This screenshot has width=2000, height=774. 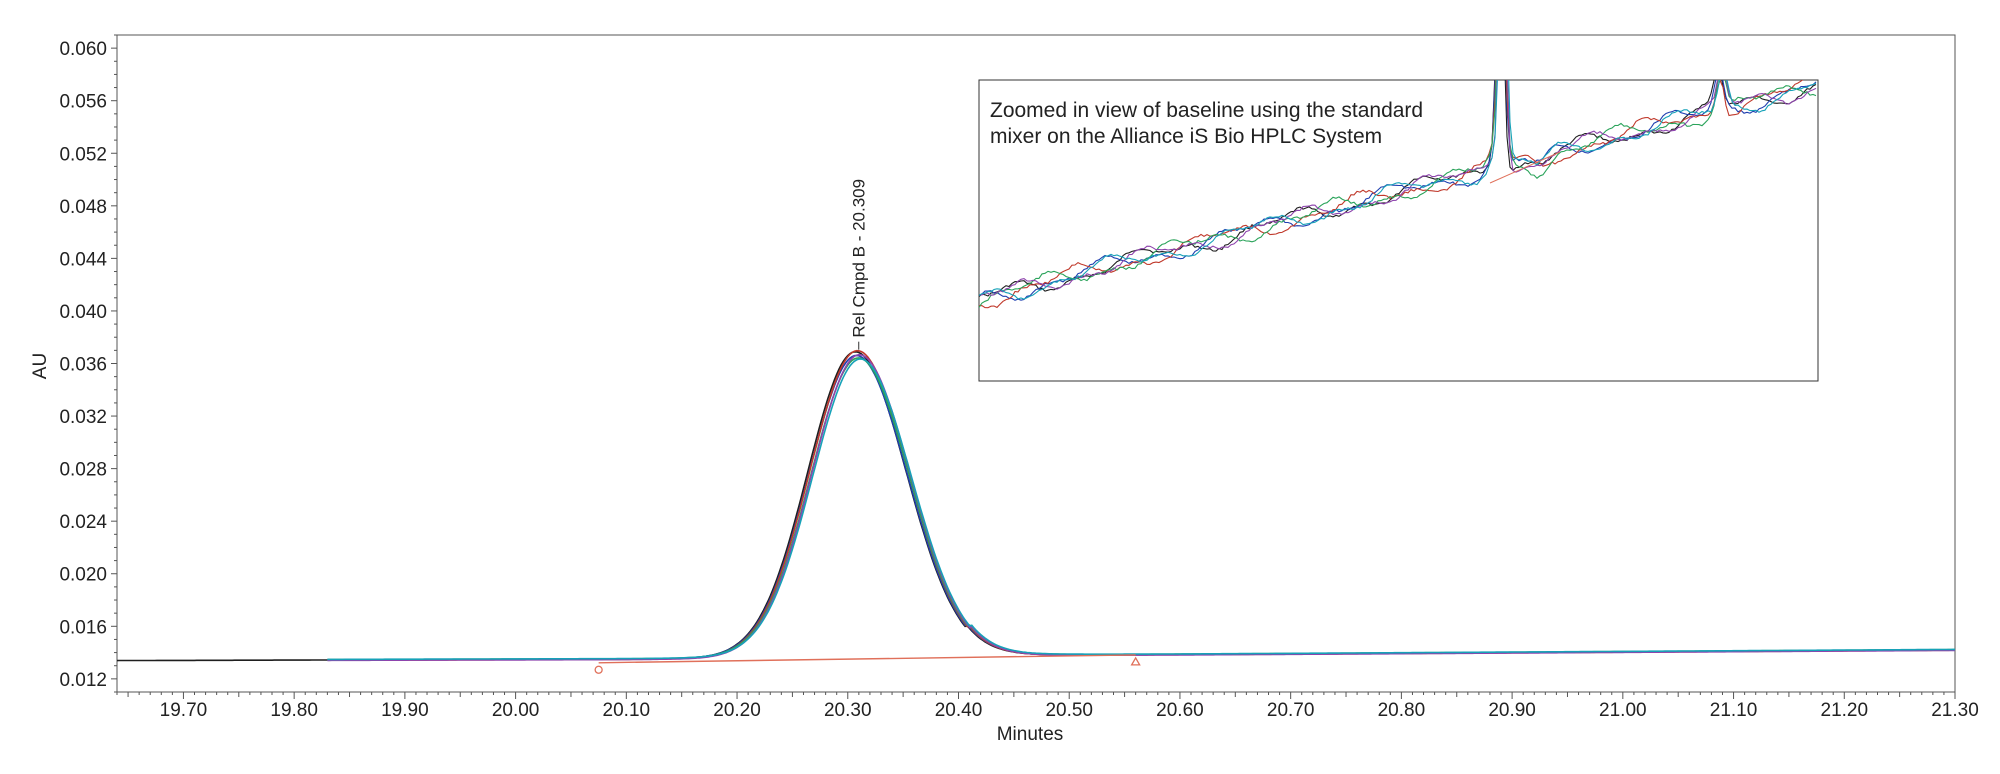 I want to click on x-tick-label: 21.00, so click(x=1623, y=710).